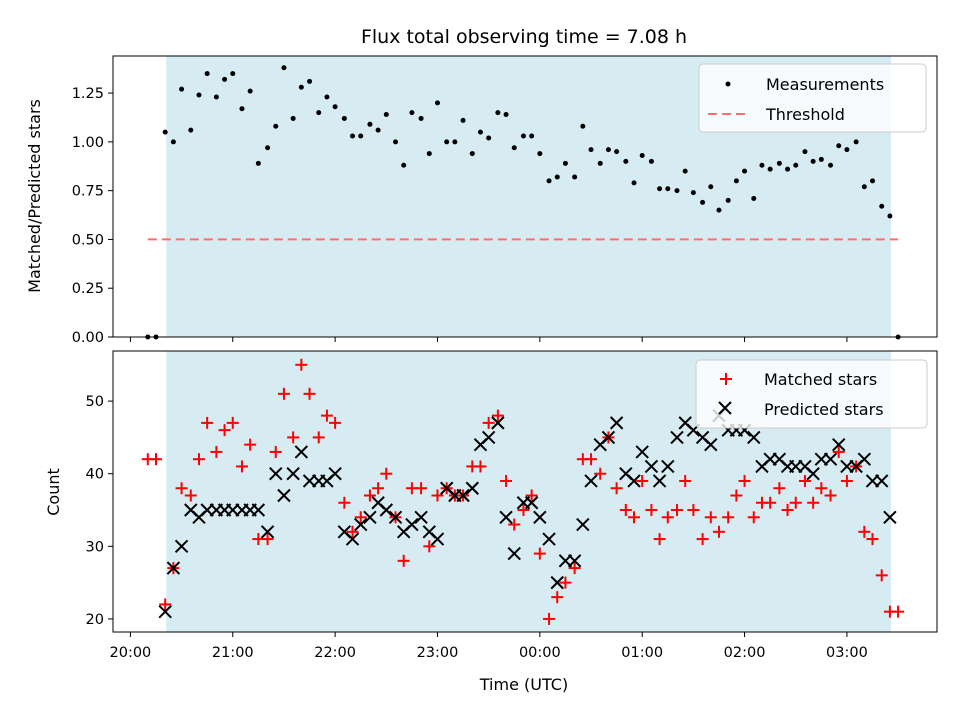  What do you see at coordinates (95, 547) in the screenshot?
I see `bottom-y-tick-label: 30` at bounding box center [95, 547].